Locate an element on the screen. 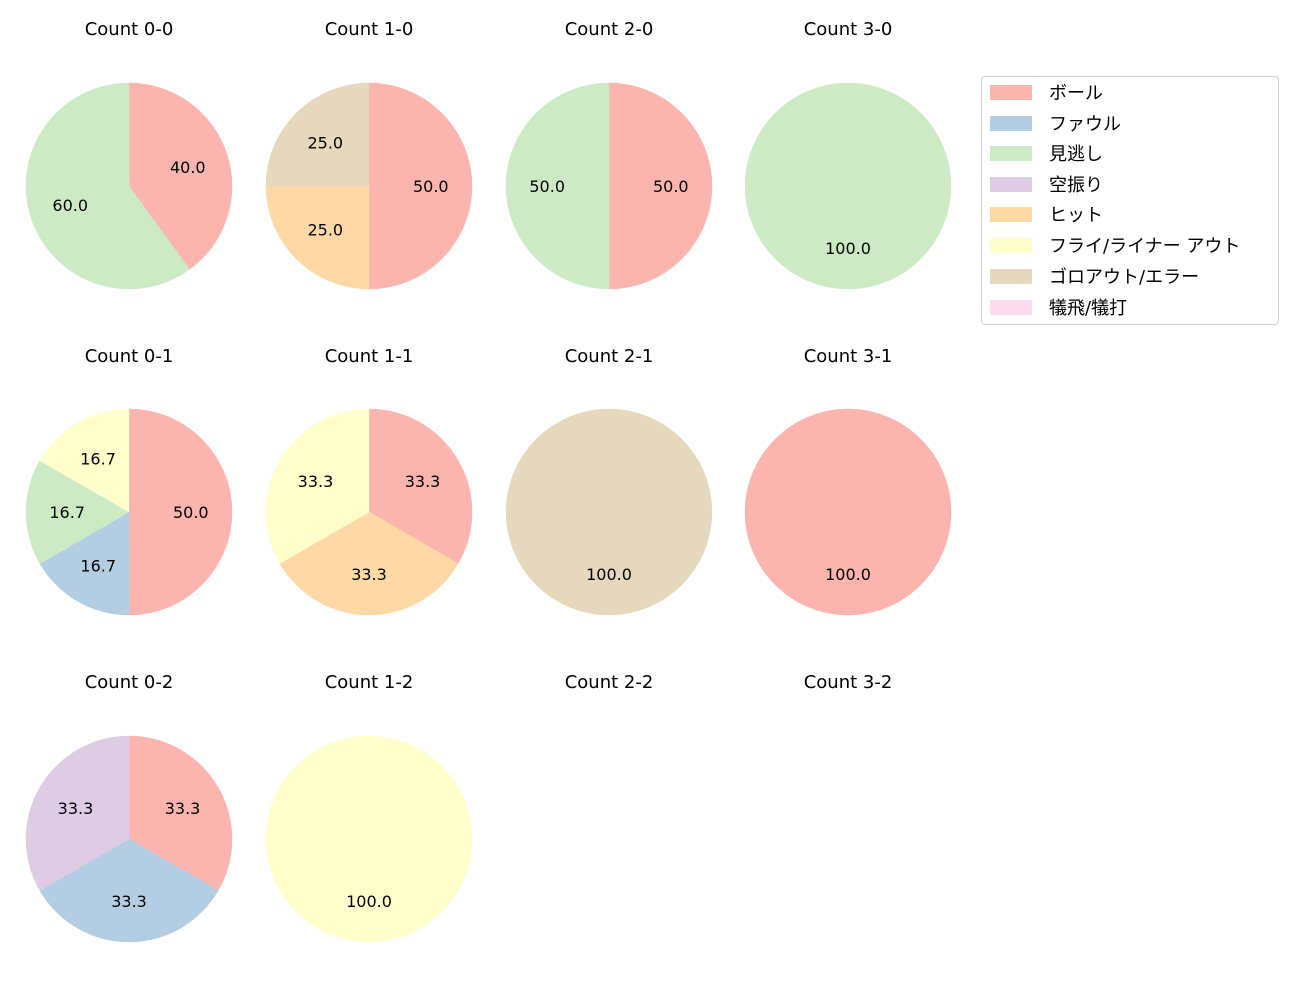 This screenshot has height=1000, width=1300. legend-item-sacrifice: 犠飛/犠打 is located at coordinates (1058, 307).